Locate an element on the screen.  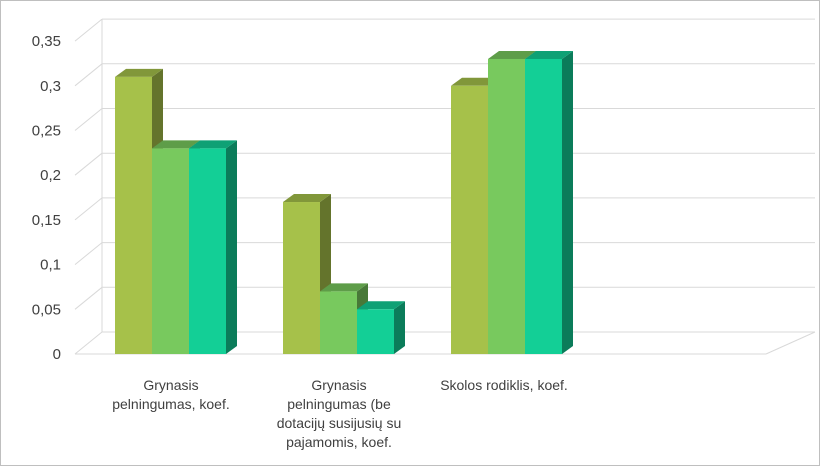
y-tick-label: 0,25 is located at coordinates (46, 131).